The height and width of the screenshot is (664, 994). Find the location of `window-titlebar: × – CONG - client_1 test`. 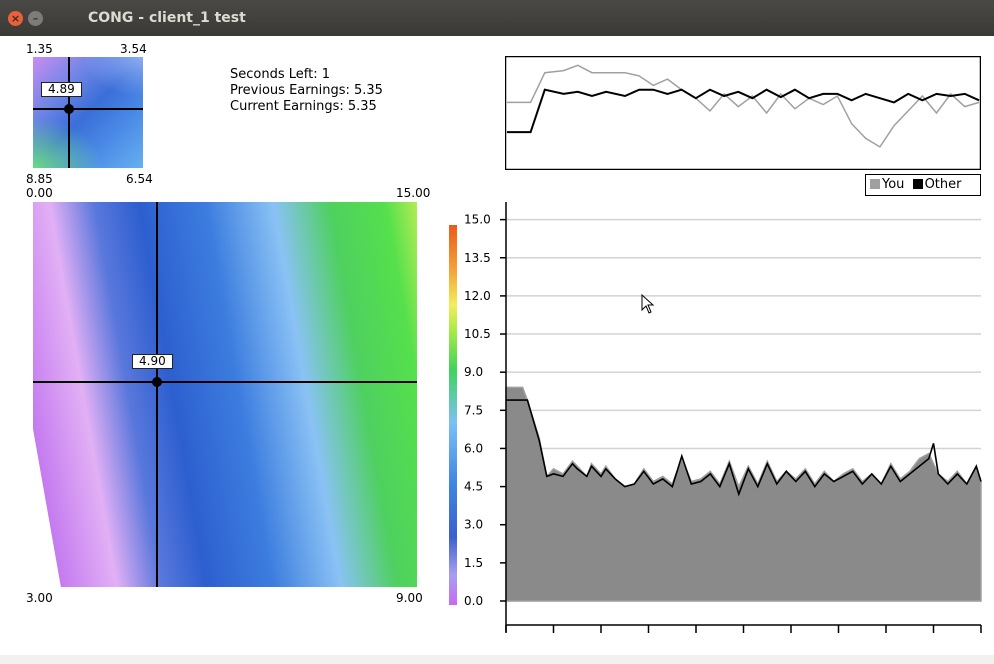

window-titlebar: × – CONG - client_1 test is located at coordinates (497, 18).